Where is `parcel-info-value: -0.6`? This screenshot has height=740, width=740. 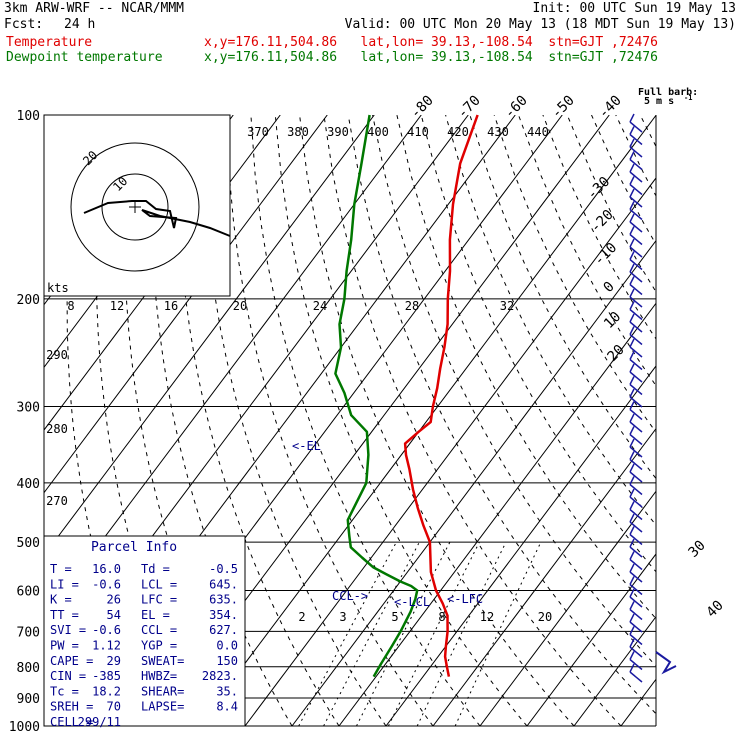
parcel-info-value: -0.6 is located at coordinates (106, 584).